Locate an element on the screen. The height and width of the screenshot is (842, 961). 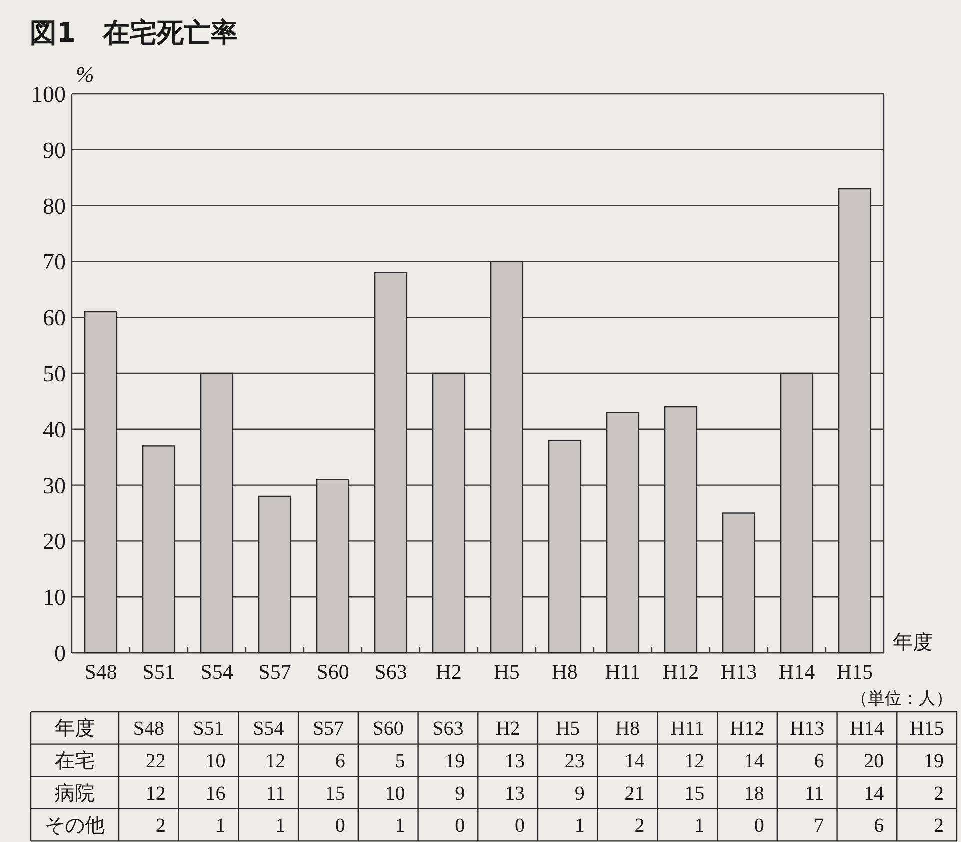
cell: 7 is located at coordinates (819, 826).